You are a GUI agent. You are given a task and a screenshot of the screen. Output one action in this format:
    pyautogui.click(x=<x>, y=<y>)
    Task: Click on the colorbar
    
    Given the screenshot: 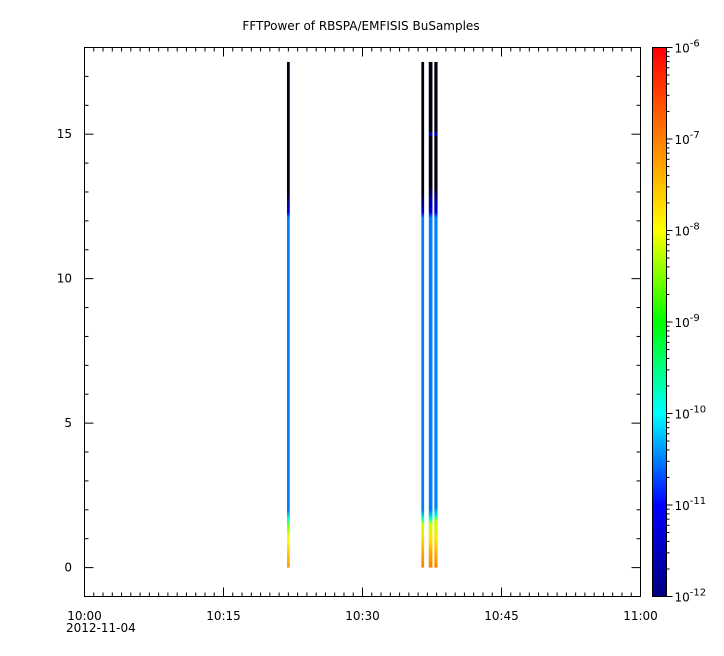 What is the action you would take?
    pyautogui.click(x=659, y=322)
    